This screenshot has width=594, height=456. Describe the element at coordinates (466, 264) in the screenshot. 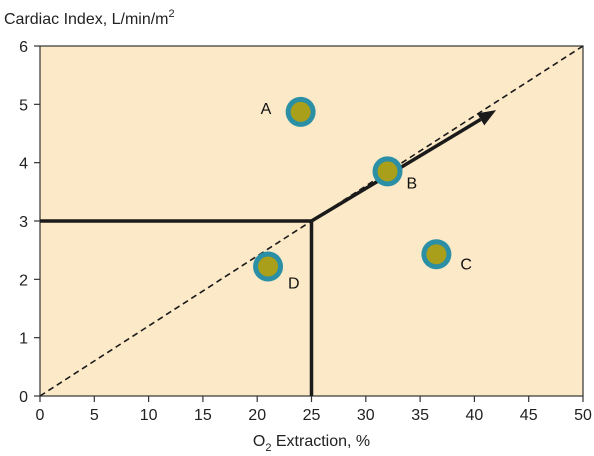

I see `point-label-C: C` at that location.